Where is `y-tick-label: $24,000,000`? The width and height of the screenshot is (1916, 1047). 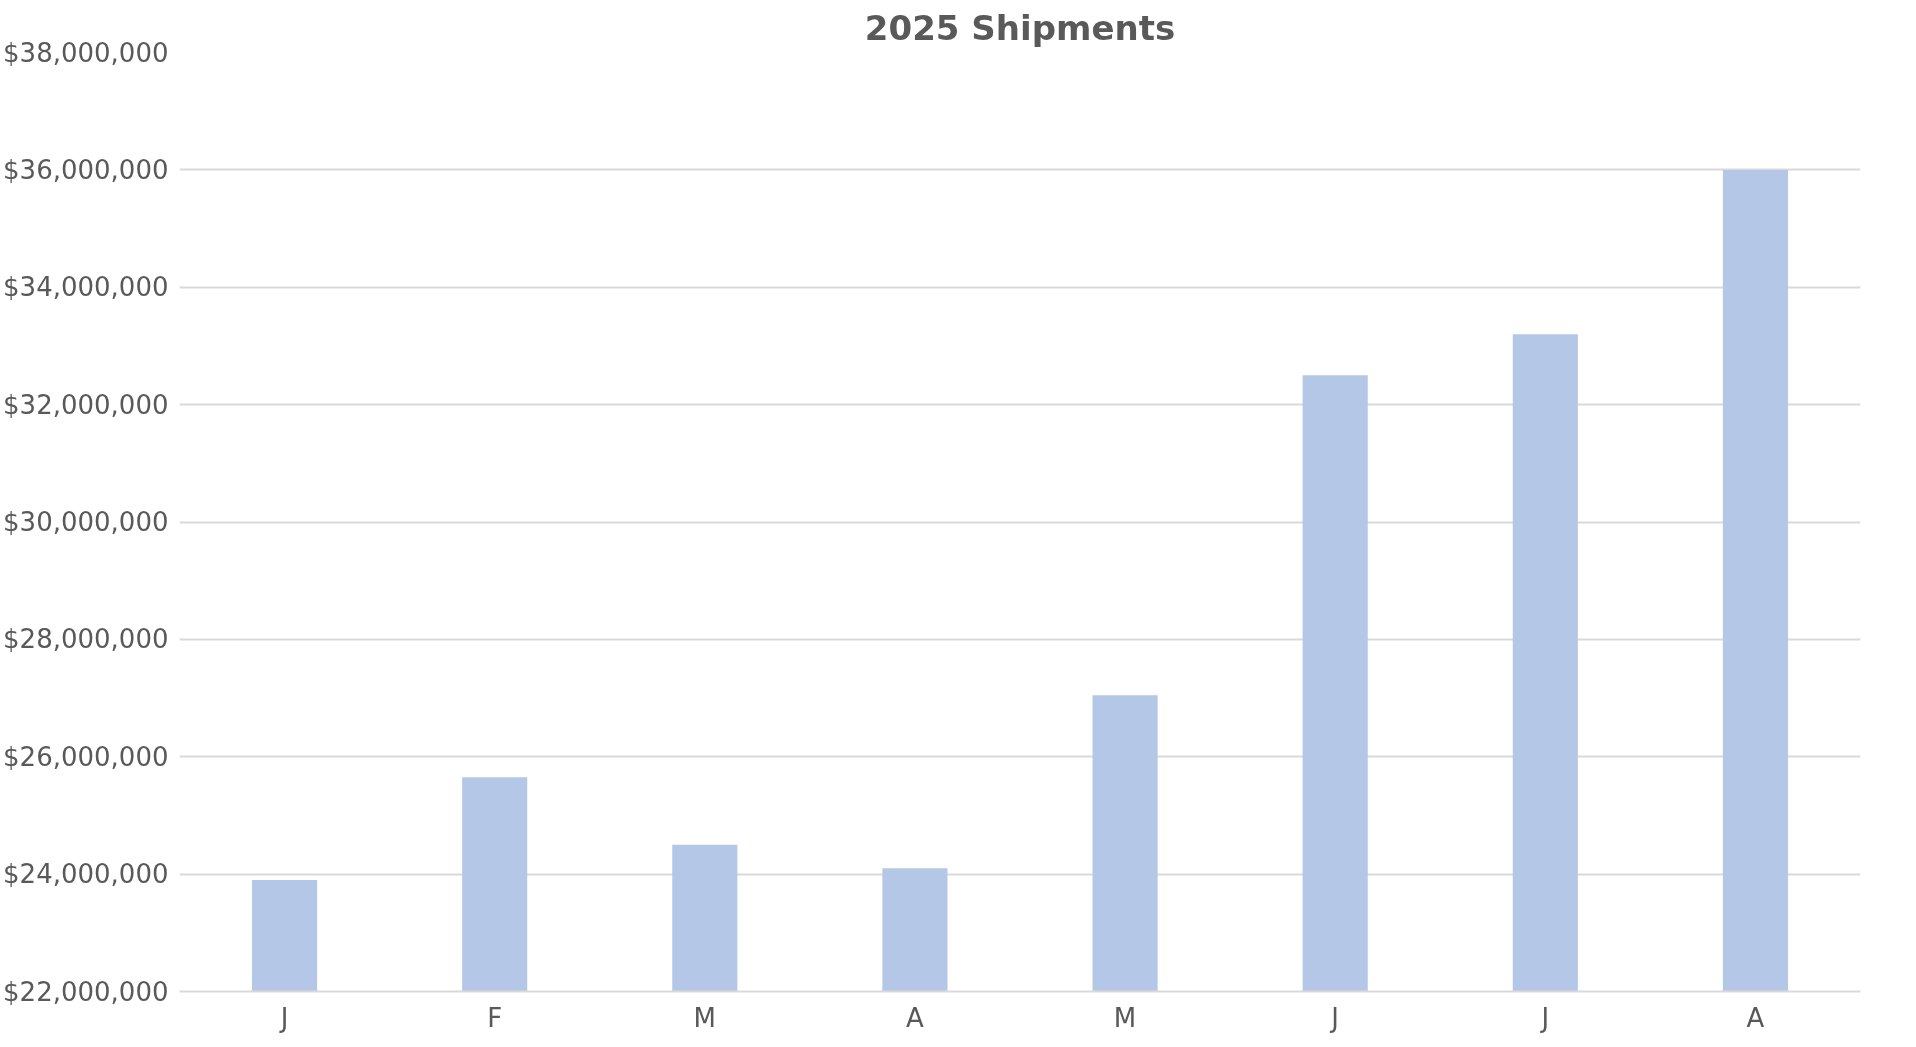 y-tick-label: $24,000,000 is located at coordinates (86, 874).